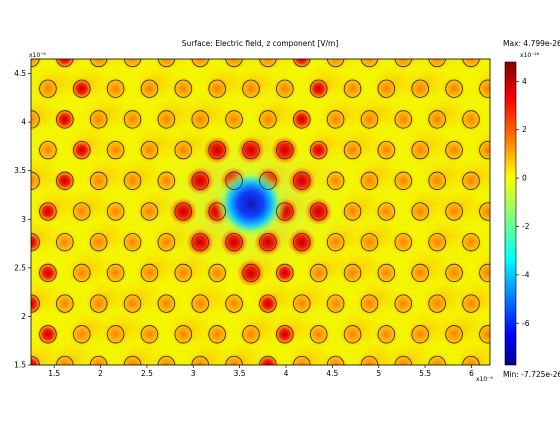 The height and width of the screenshot is (424, 560). Describe the element at coordinates (54, 373) in the screenshot. I see `x-tick-label: 1.5` at that location.